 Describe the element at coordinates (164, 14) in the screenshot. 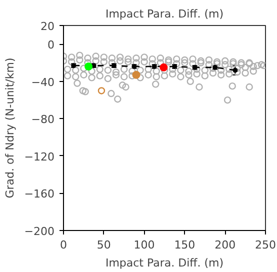

I see `chart-title: Impact Para. Diff. (m)` at that location.